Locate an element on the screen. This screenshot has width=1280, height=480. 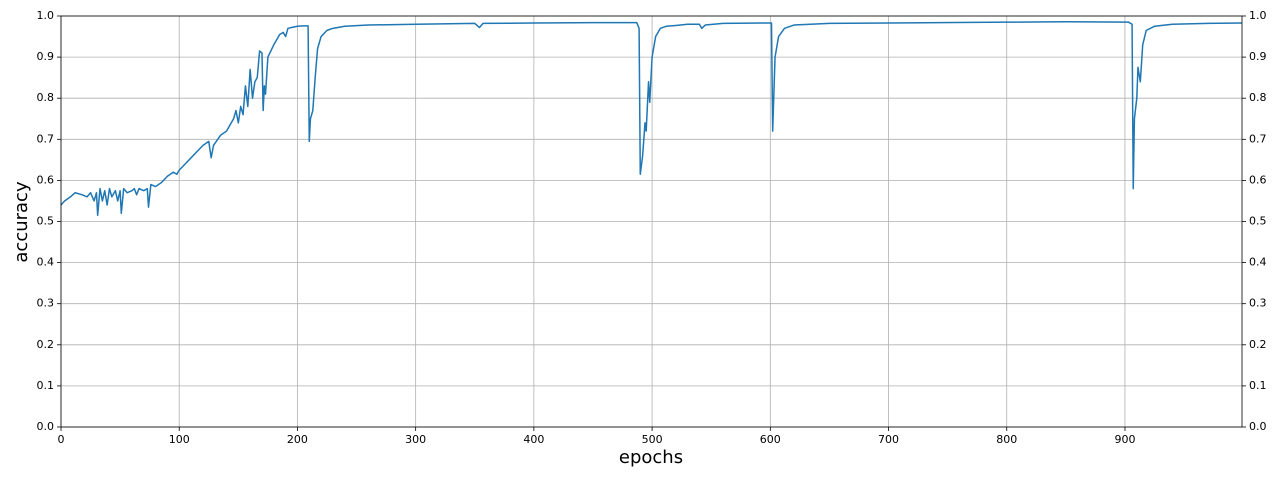
x-tick-label: 0 is located at coordinates (61, 439).